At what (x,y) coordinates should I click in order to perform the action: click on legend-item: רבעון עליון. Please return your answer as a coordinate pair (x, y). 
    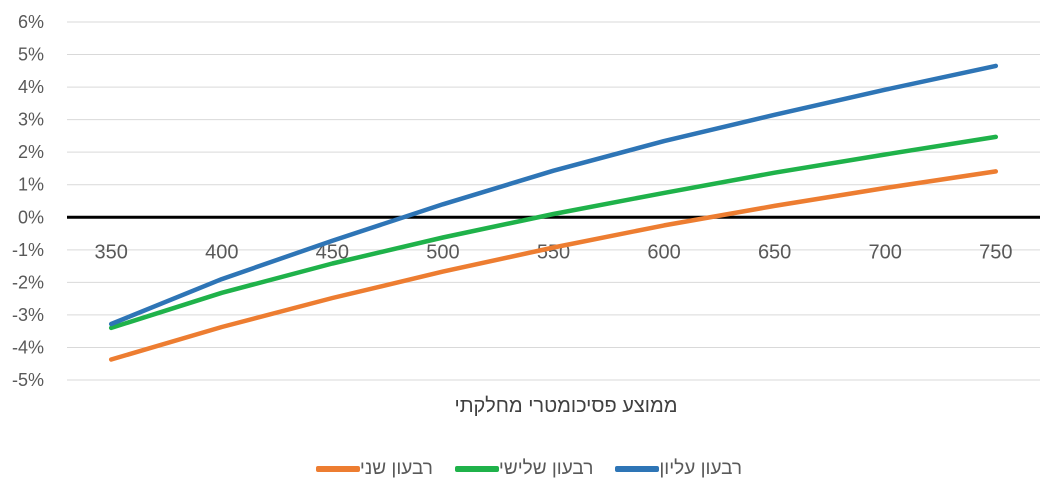
    Looking at the image, I should click on (676, 469).